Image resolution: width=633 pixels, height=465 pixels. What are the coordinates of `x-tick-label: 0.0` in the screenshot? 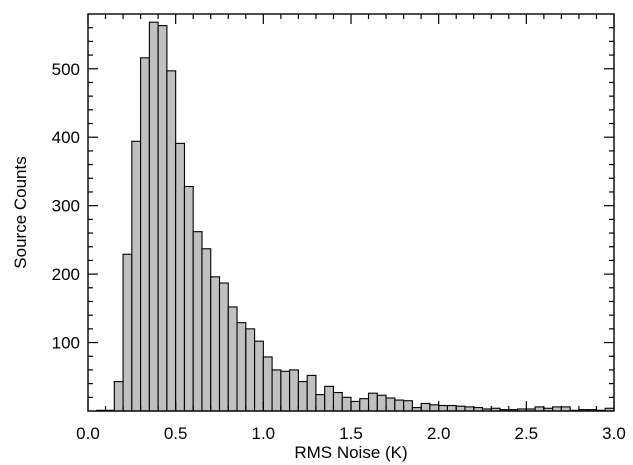 It's located at (88, 433).